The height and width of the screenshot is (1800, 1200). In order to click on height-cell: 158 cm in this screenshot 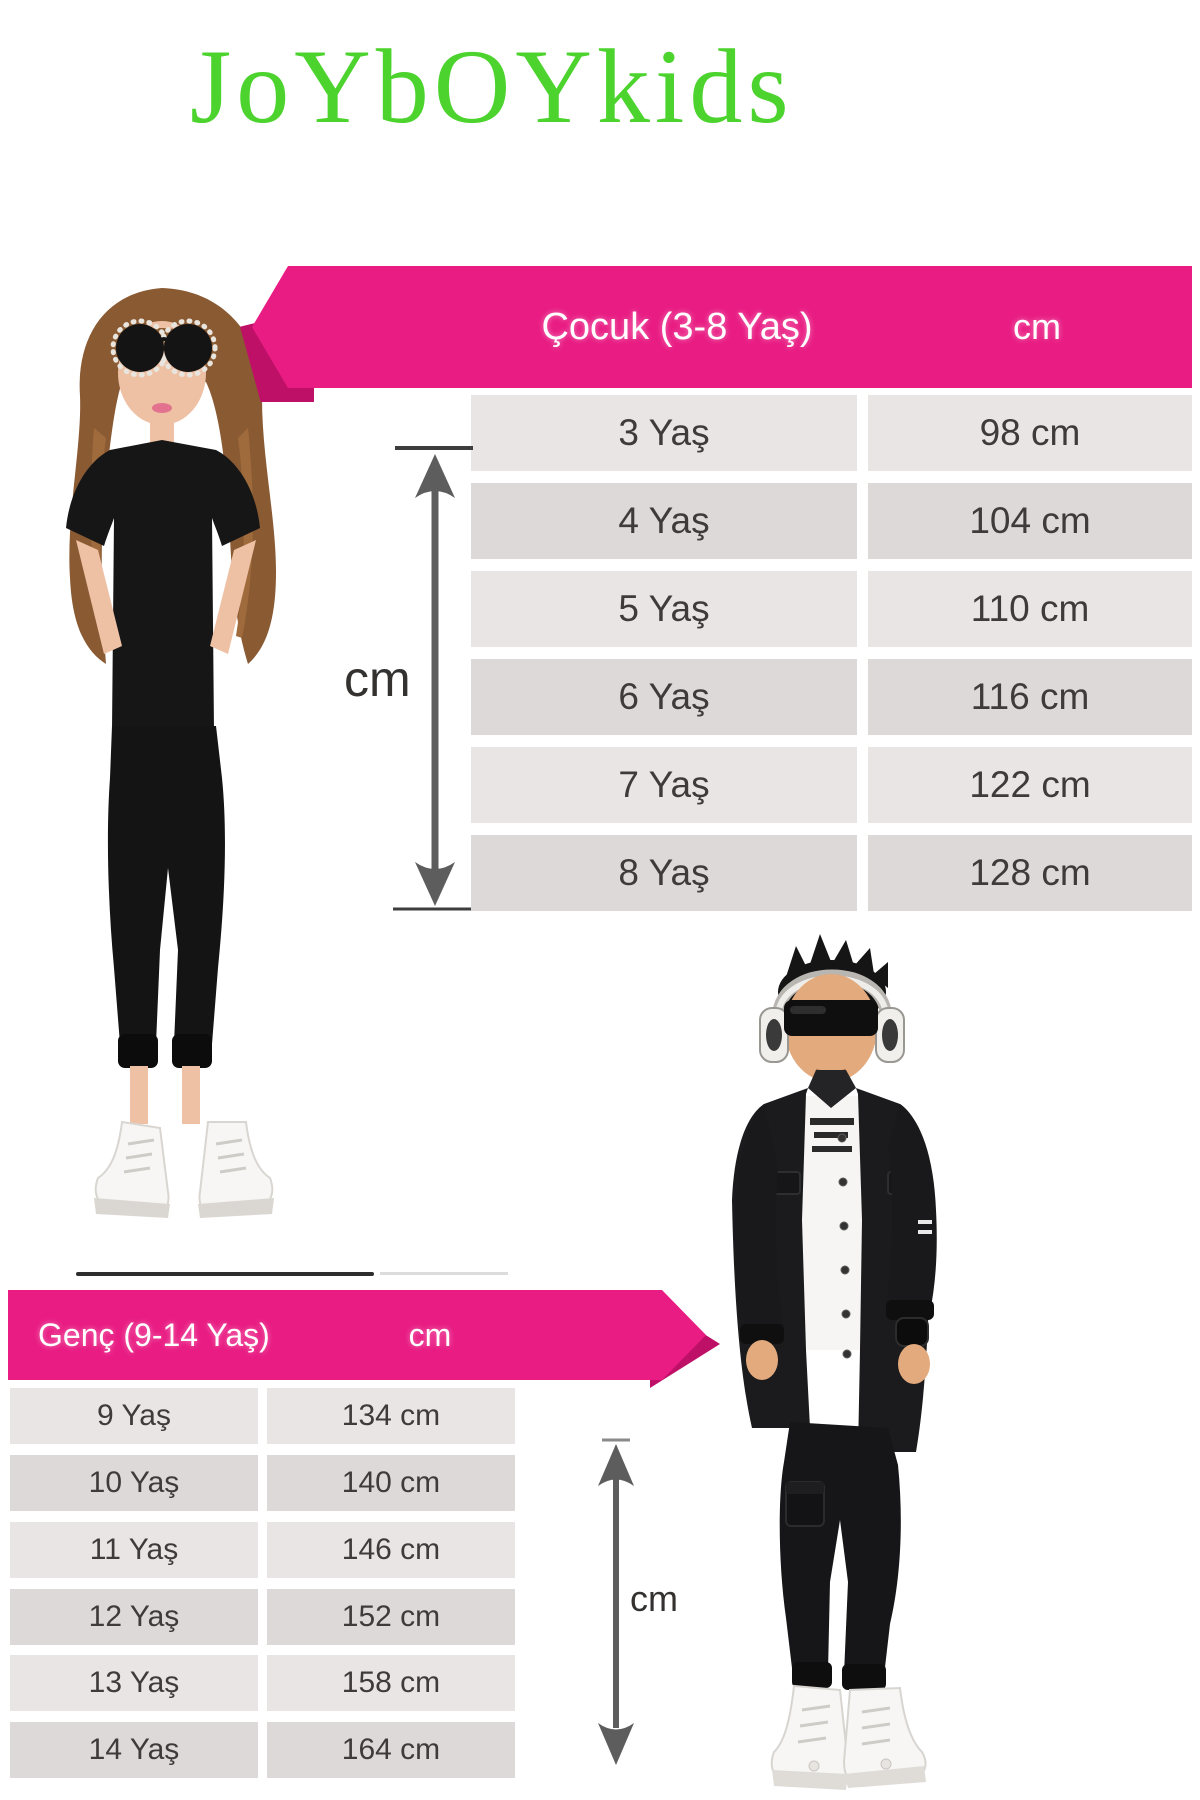, I will do `click(391, 1683)`.